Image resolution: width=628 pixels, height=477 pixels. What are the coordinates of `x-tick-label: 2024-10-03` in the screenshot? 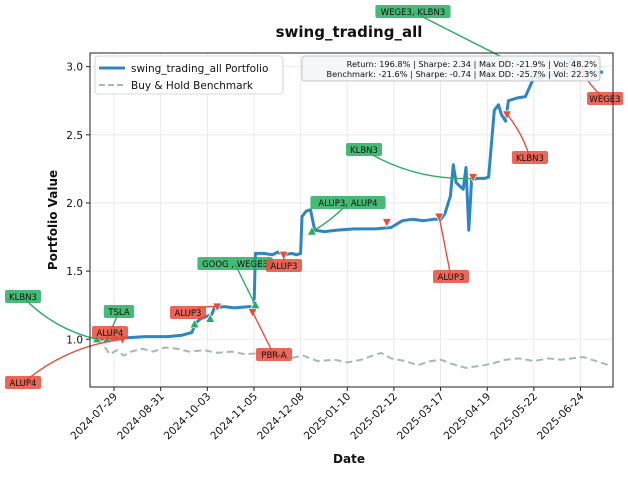 It's located at (188, 417).